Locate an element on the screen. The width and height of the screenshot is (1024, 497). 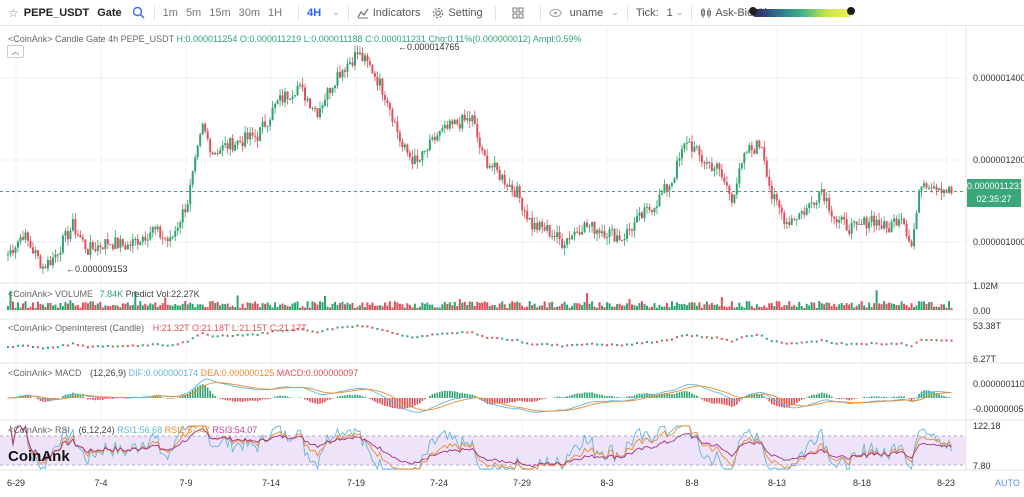
uname-dropdown: uname ⌄ is located at coordinates (584, 13).